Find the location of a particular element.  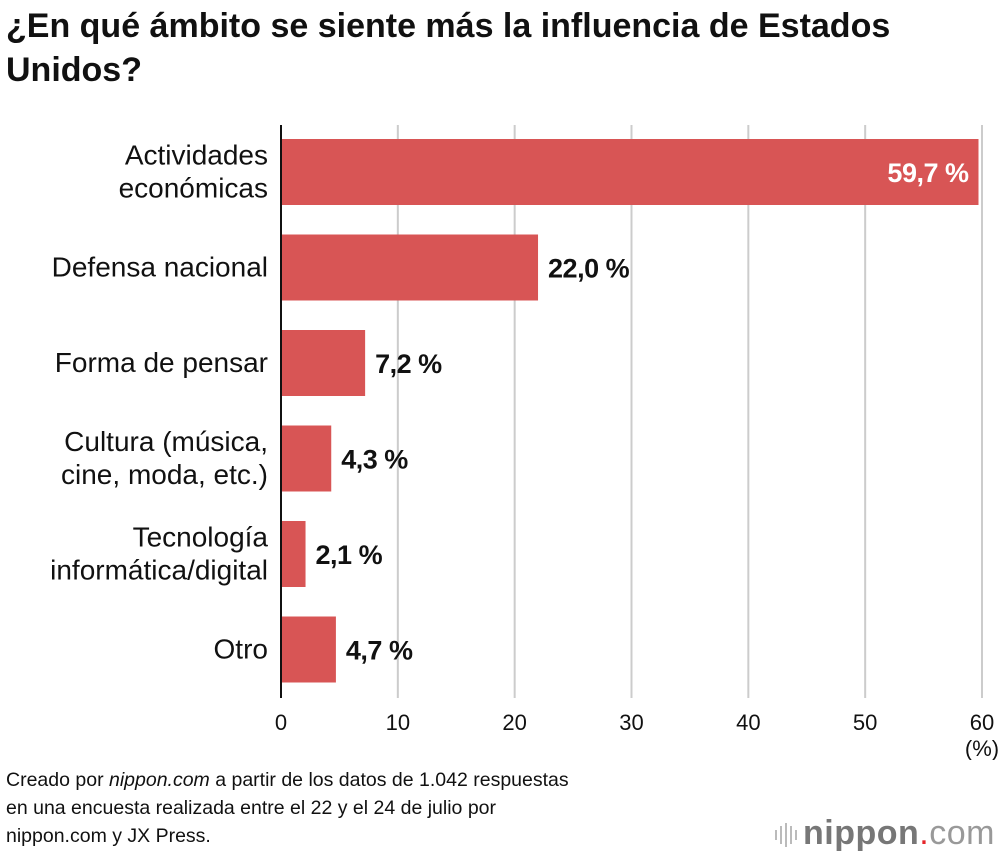

x-tick-label: 50 is located at coordinates (865, 722).